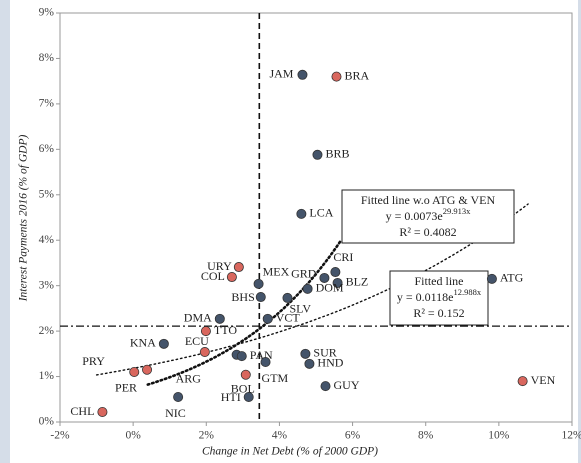  I want to click on annotation-equation: y = 0.0073e29.913x, so click(428, 214).